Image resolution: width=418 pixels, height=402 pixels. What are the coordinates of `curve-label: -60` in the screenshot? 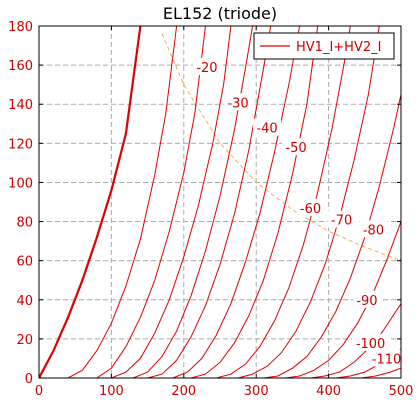 It's located at (310, 209).